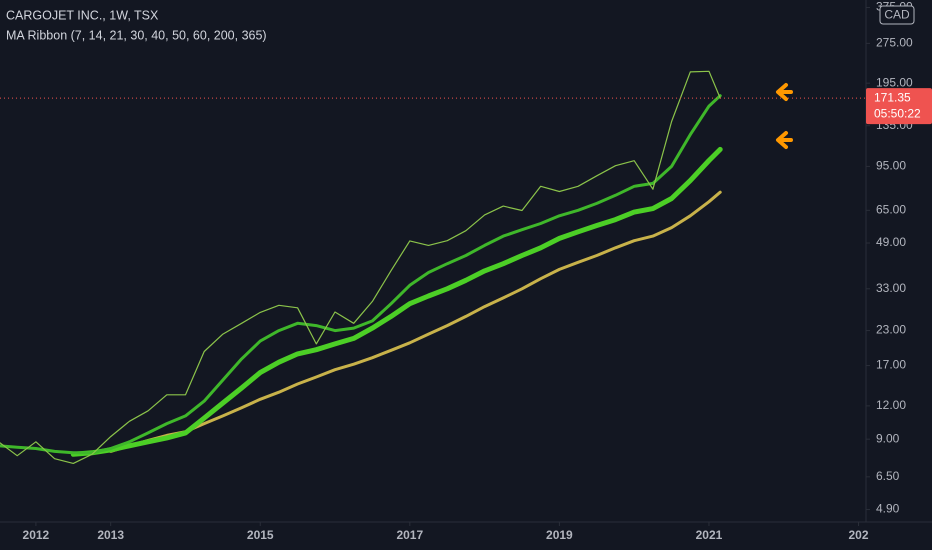  I want to click on y-tick-label: 95.00, so click(891, 166).